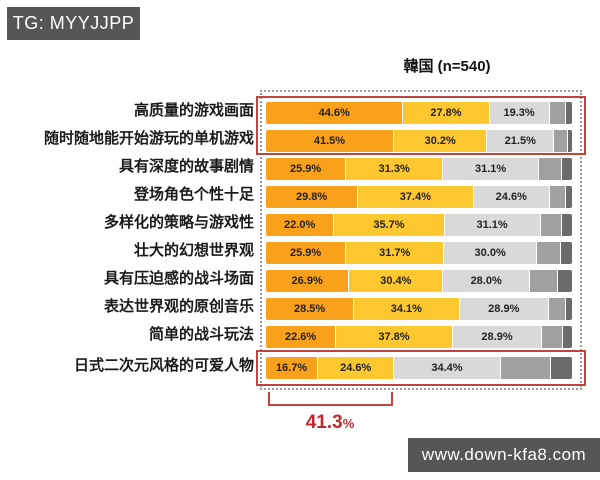  Describe the element at coordinates (186, 166) in the screenshot. I see `category-label: 具有深度的故事剧情` at that location.